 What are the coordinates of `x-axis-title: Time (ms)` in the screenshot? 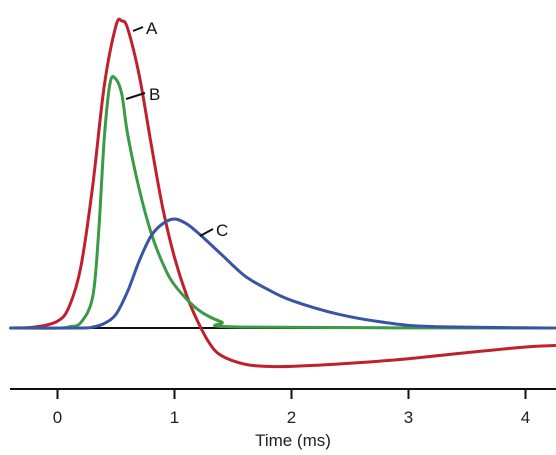 It's located at (293, 440).